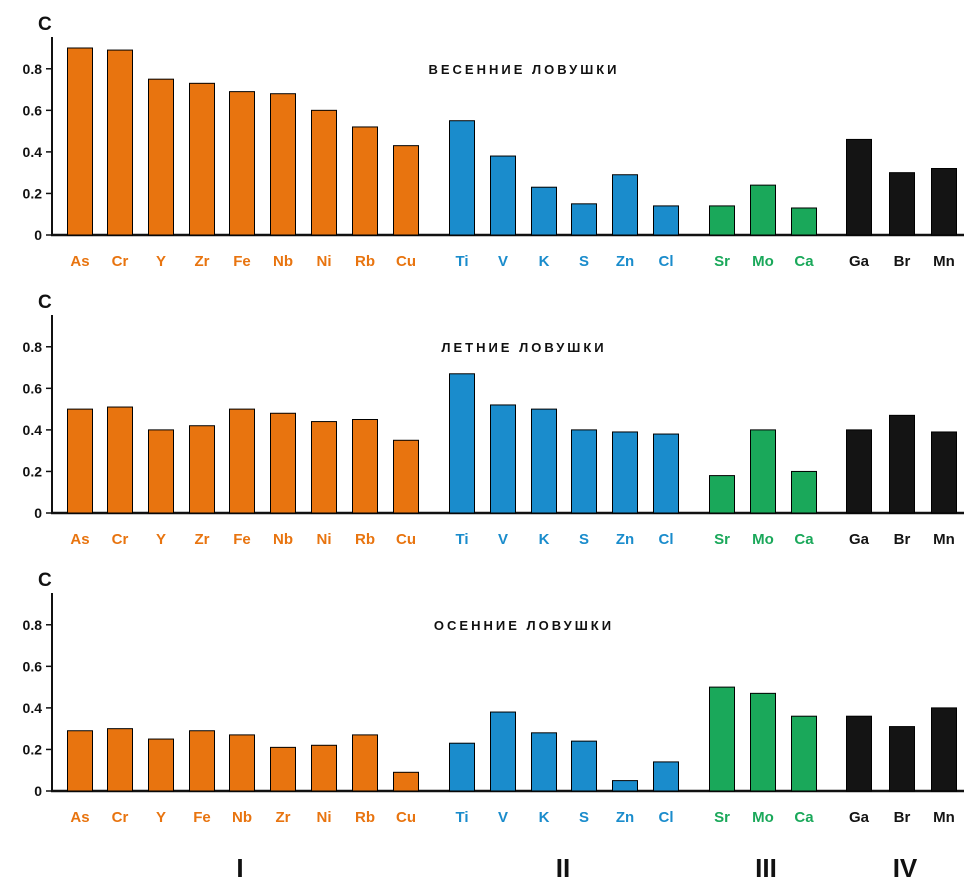 Image resolution: width=968 pixels, height=881 pixels. What do you see at coordinates (79, 261) in the screenshot?
I see `category-label: As` at bounding box center [79, 261].